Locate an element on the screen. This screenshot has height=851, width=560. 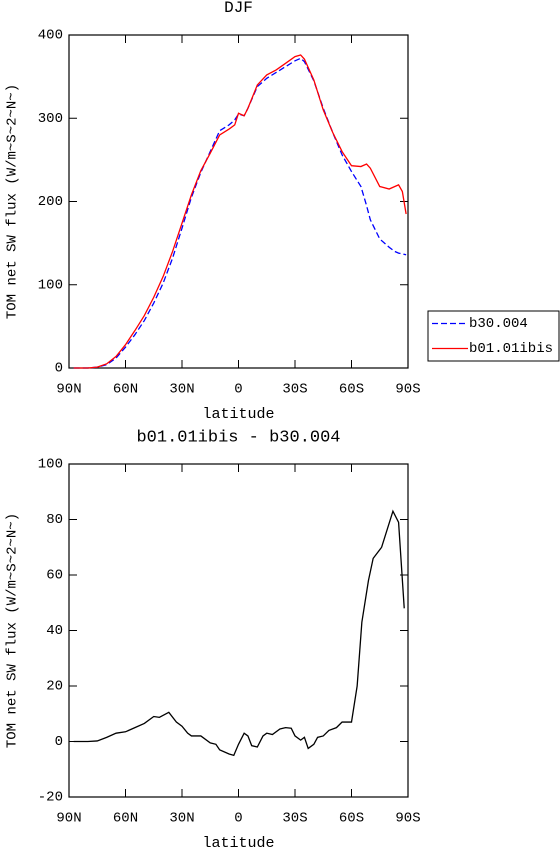
y-tick-label: 300 is located at coordinates (50, 119).